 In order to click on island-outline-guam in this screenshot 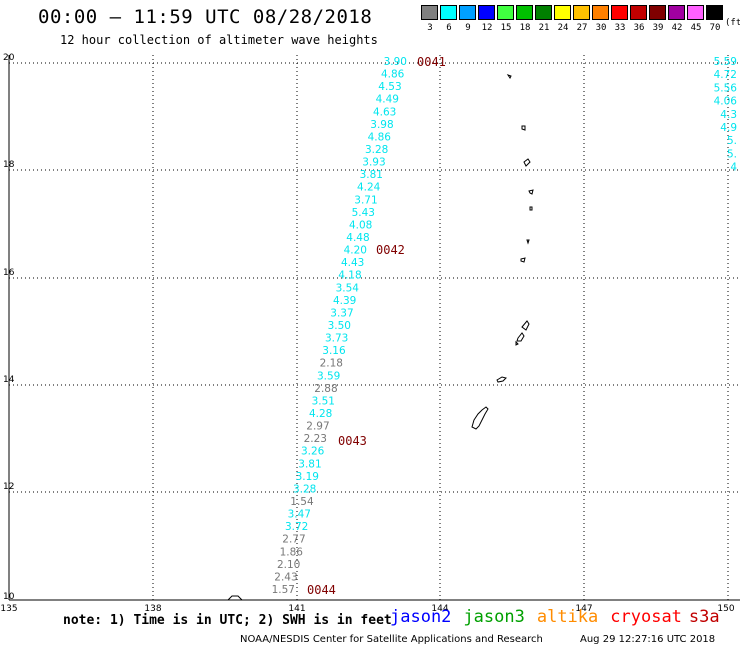, I will do `click(480, 418)`.